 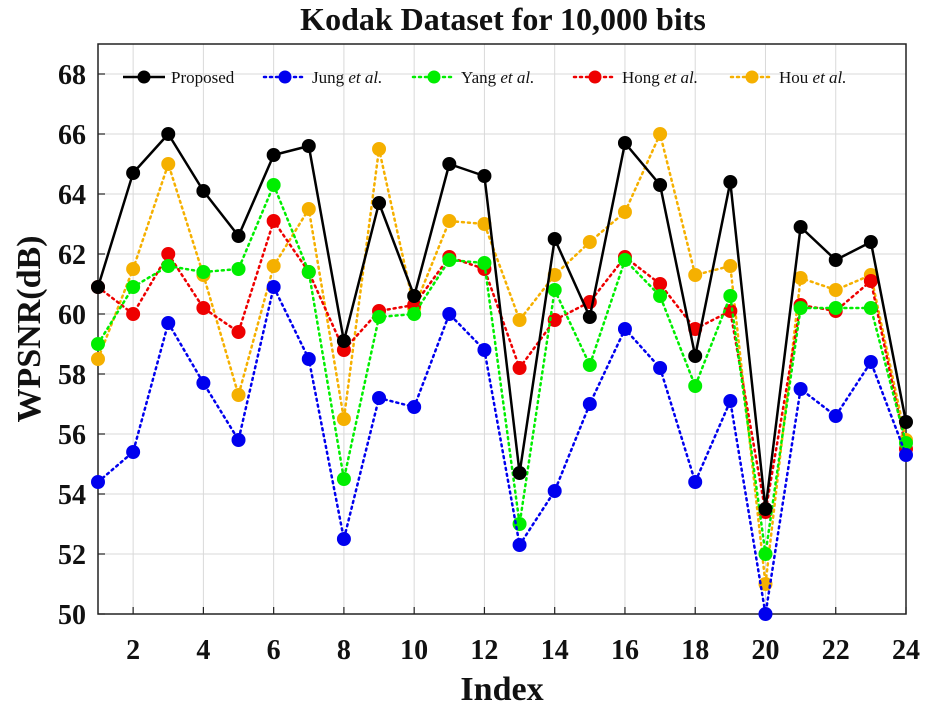 I want to click on legend-label-main: Jung, so click(x=330, y=77).